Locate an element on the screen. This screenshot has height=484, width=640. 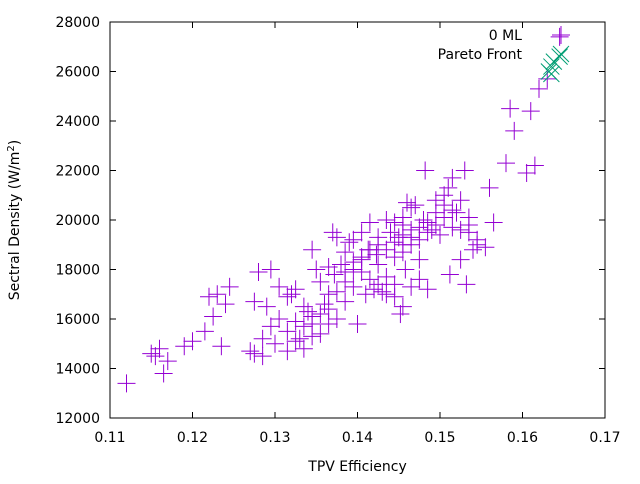
x-tick-label: 0.14 is located at coordinates (357, 438).